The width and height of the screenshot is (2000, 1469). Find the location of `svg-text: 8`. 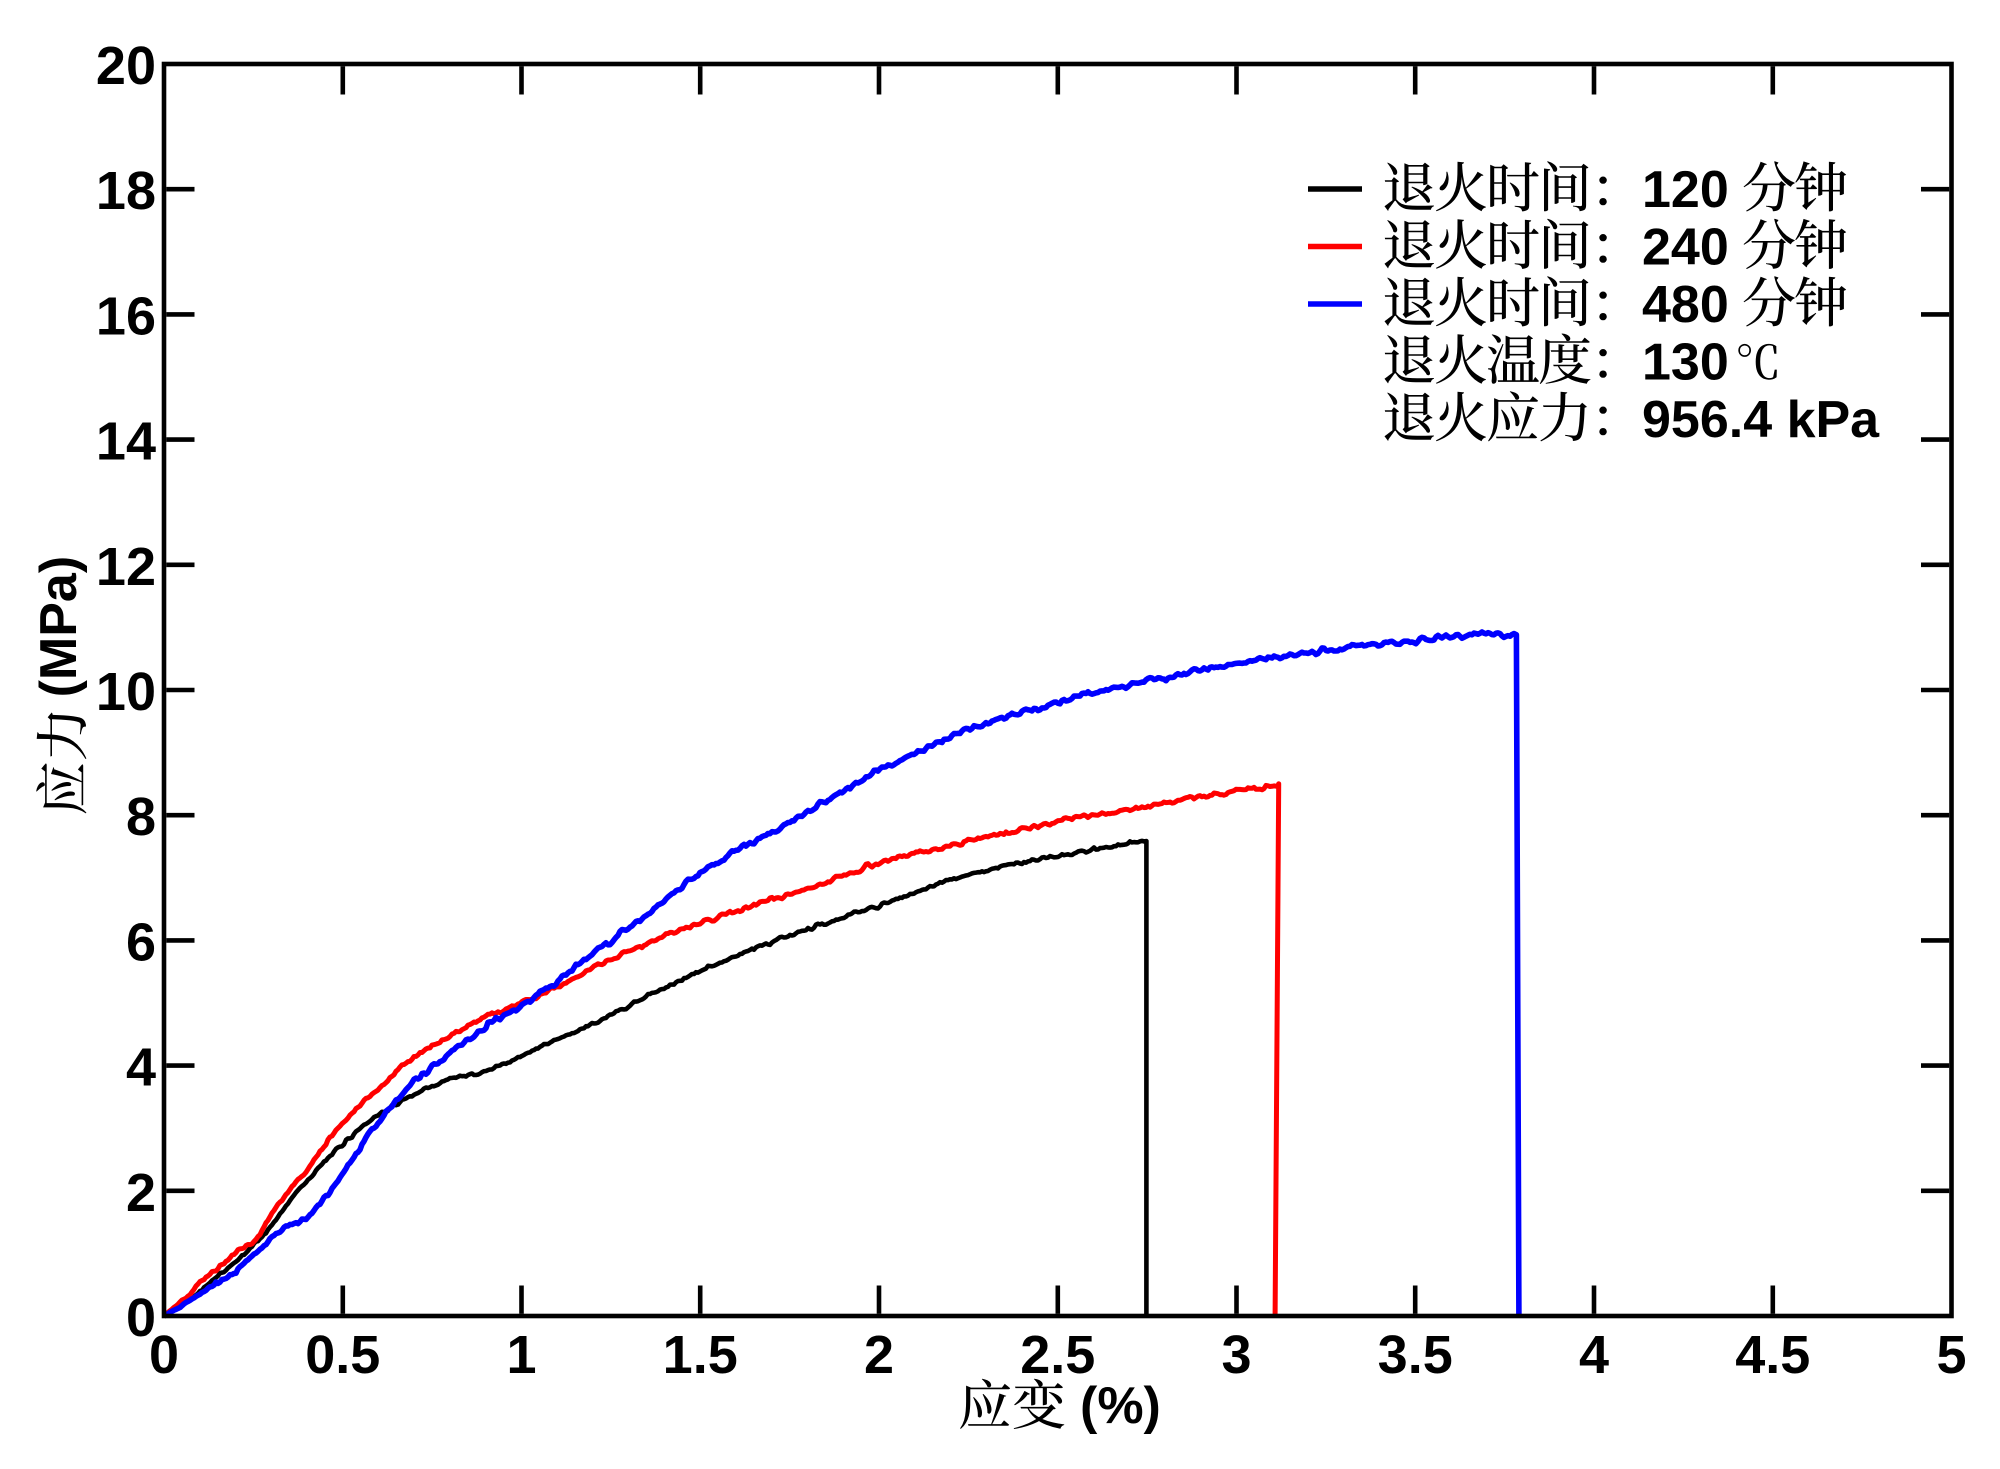

svg-text: 8 is located at coordinates (141, 817).